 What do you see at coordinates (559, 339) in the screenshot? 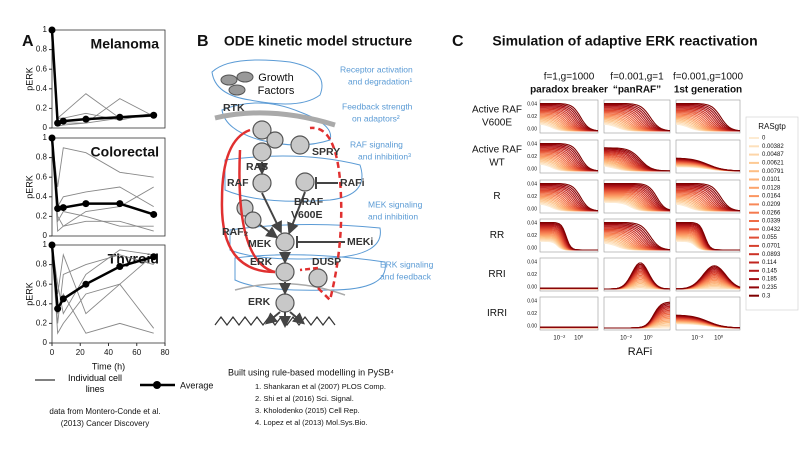
I see `x-tick-label: 10⁻²` at bounding box center [559, 339].